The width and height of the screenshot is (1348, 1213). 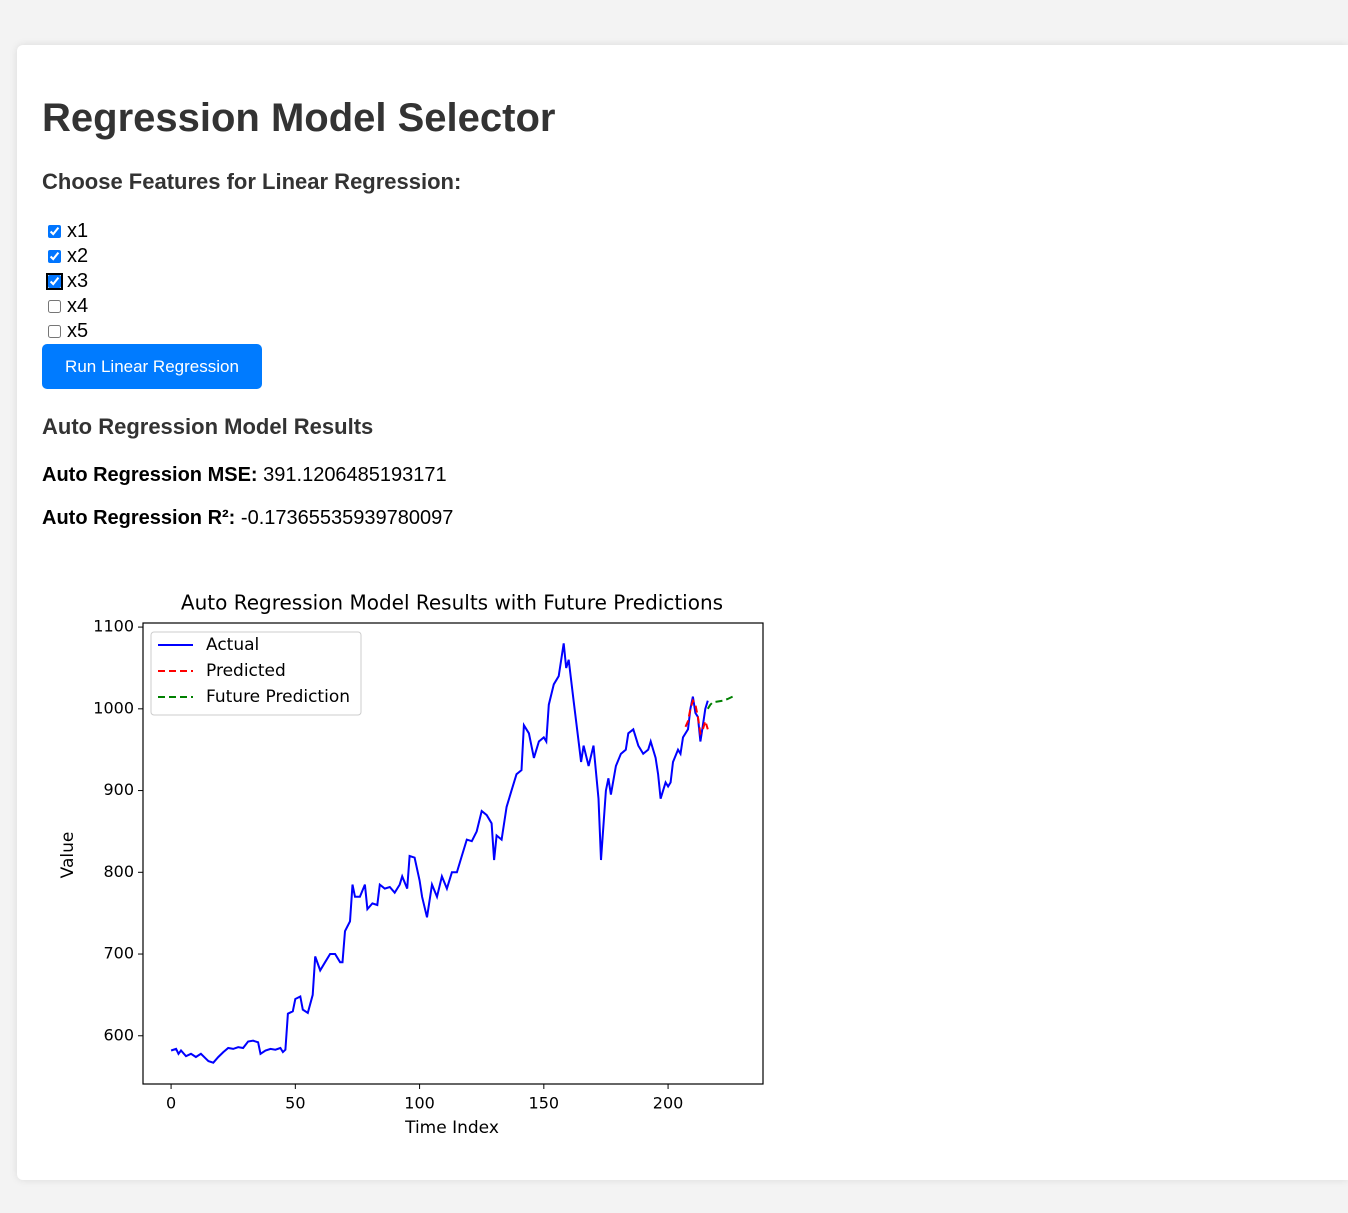 I want to click on feature-list: x1 x2 x3 x4 x5, so click(x=65, y=281).